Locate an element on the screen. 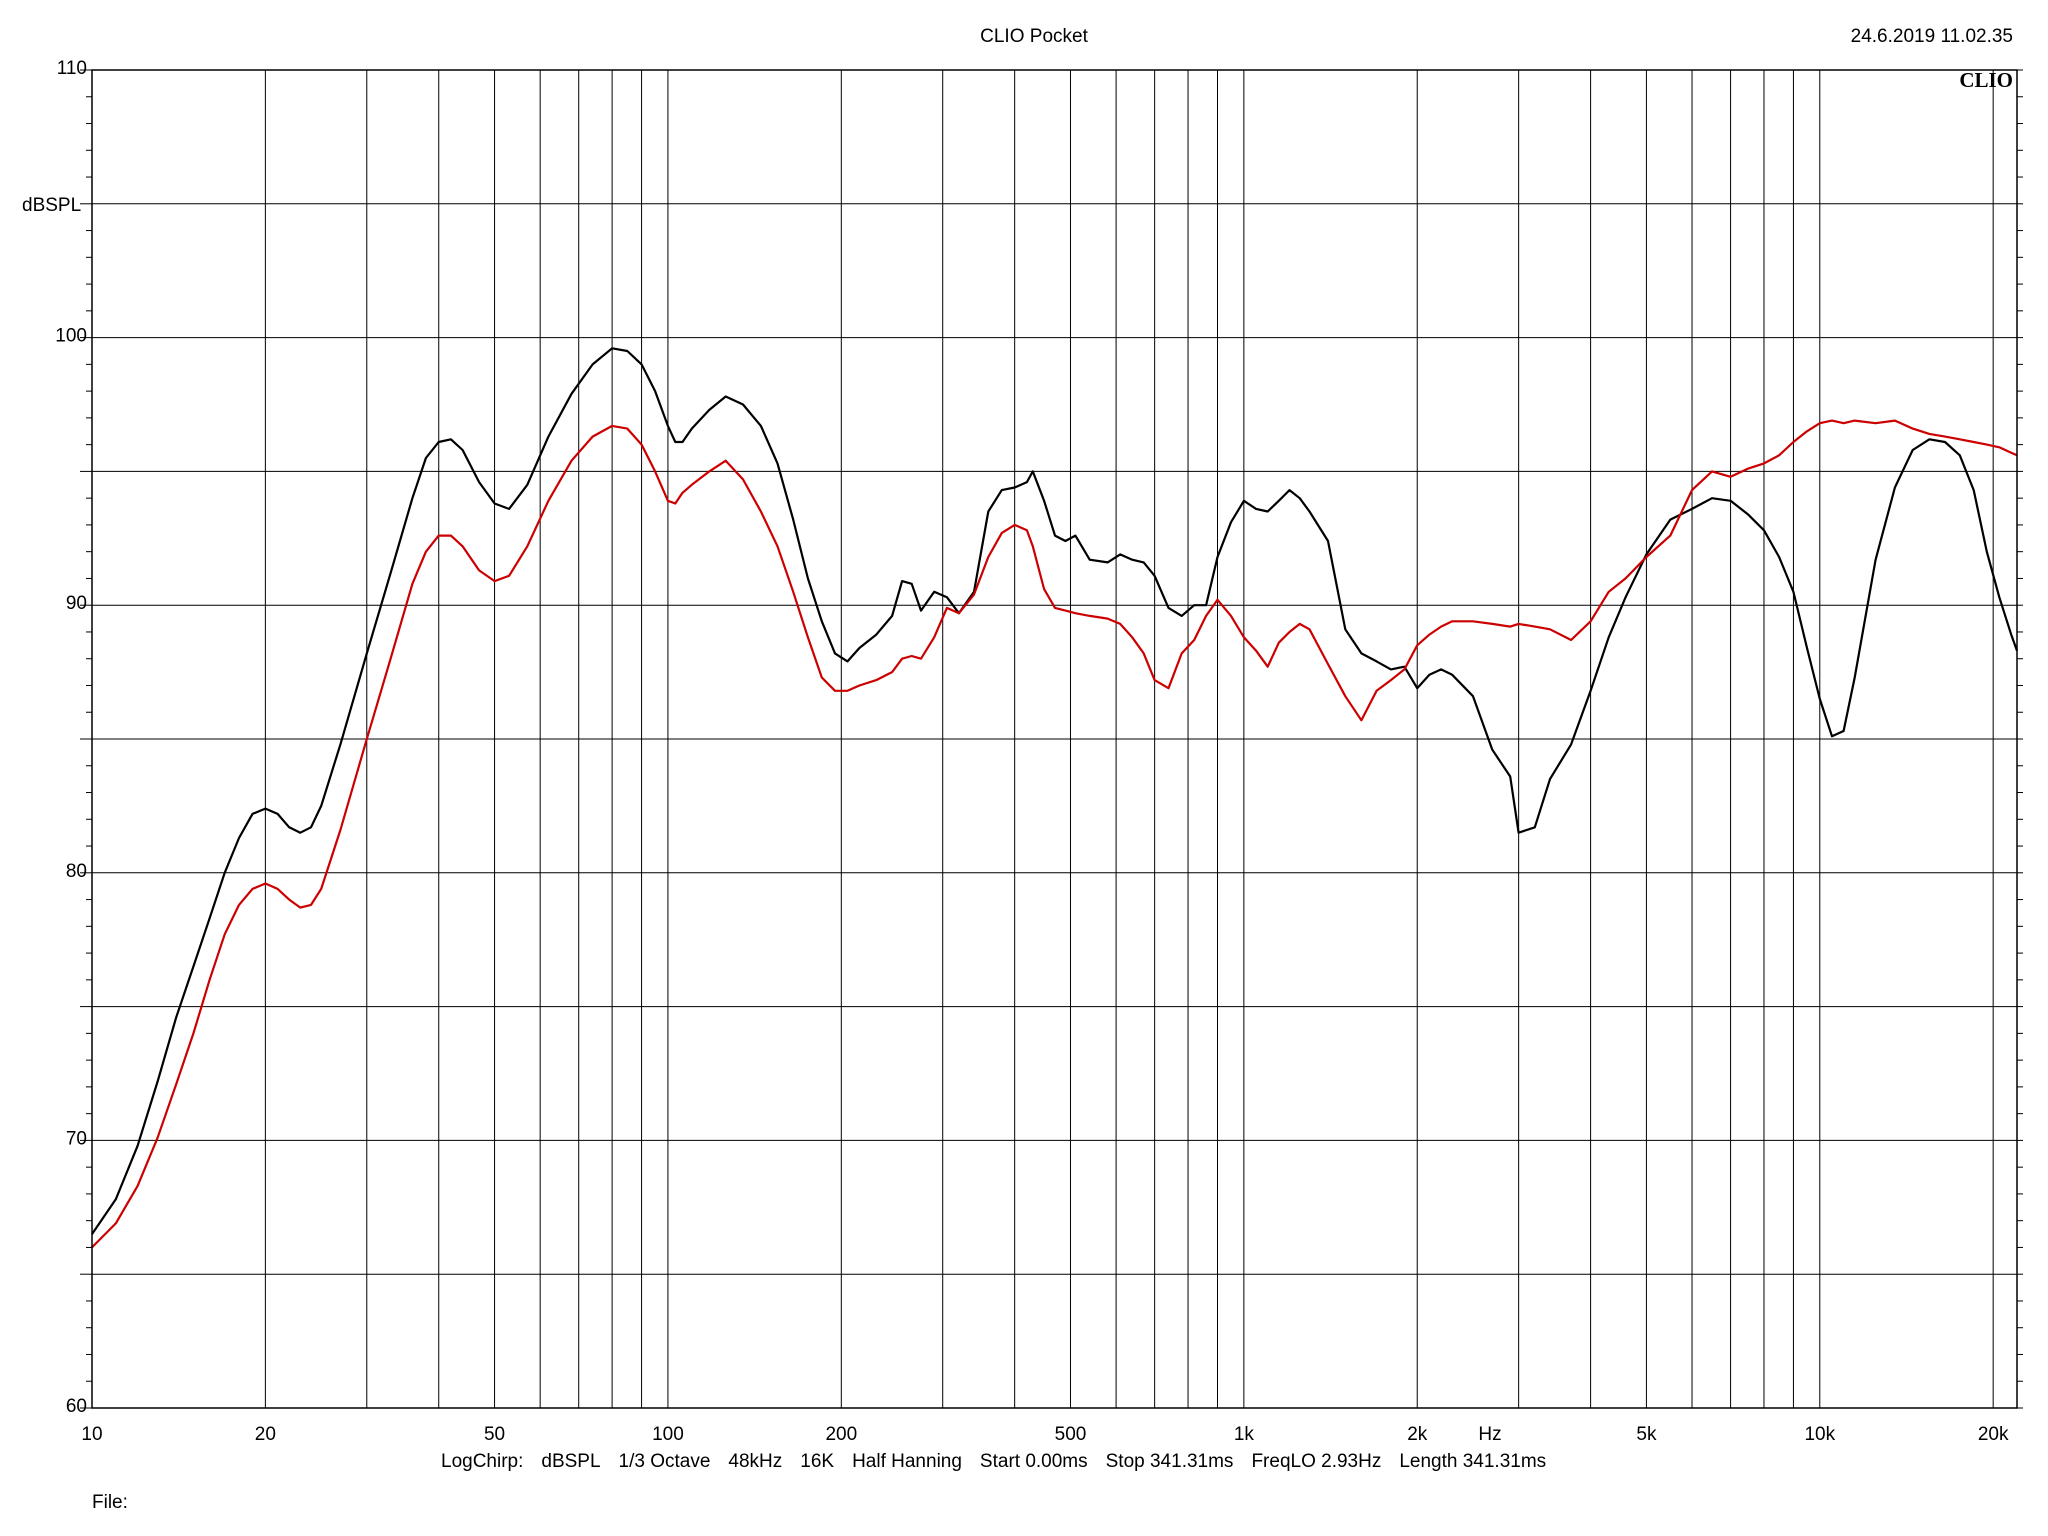  parameter-item: FreqLO 2.93Hz is located at coordinates (1316, 1461).